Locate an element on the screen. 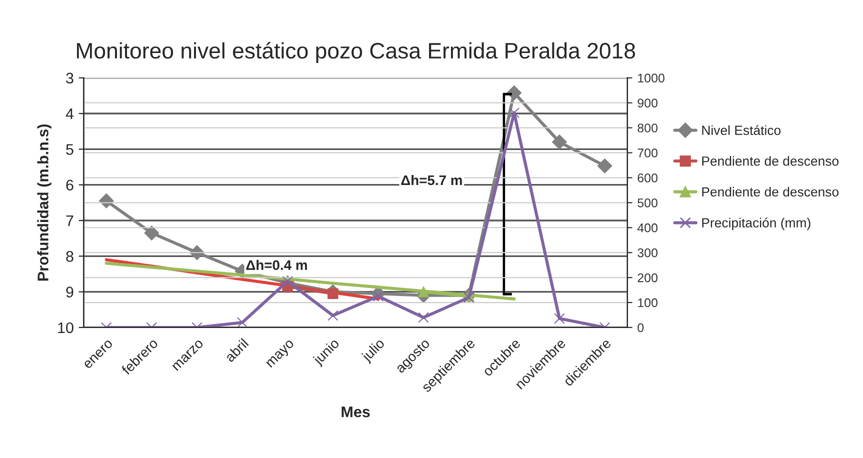  y-tick-label: 4 is located at coordinates (70, 114).